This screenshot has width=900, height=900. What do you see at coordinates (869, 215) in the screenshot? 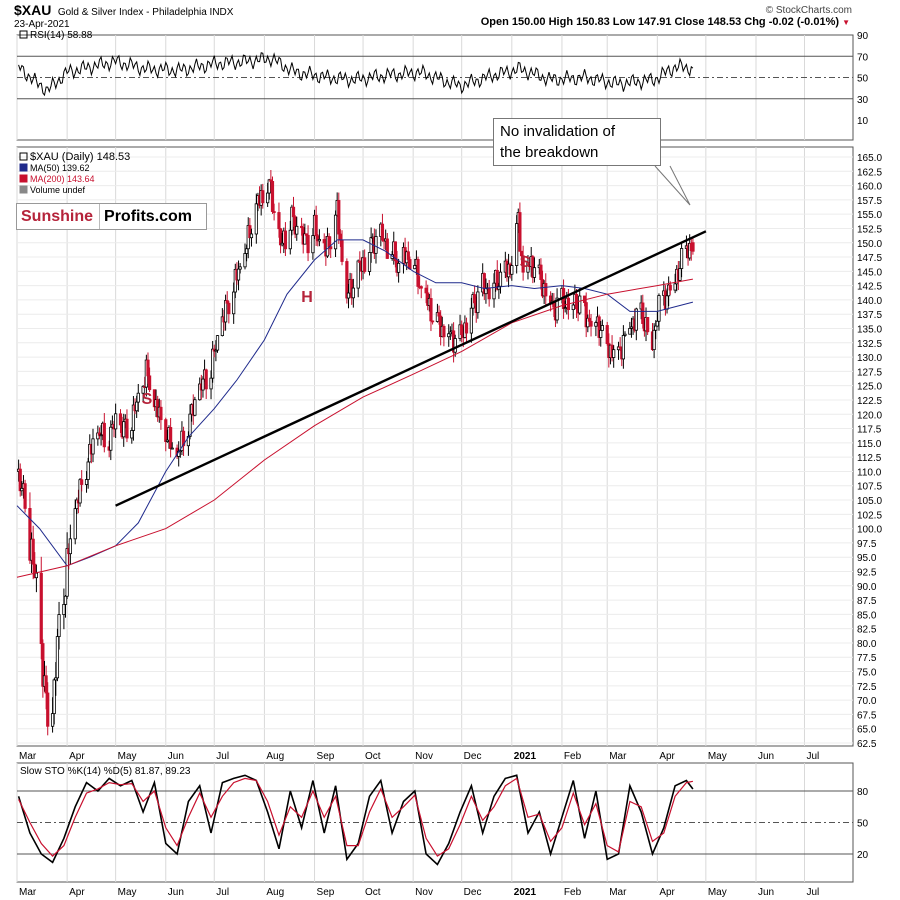
I see `price-y-tick-label: 155.0` at bounding box center [869, 215].